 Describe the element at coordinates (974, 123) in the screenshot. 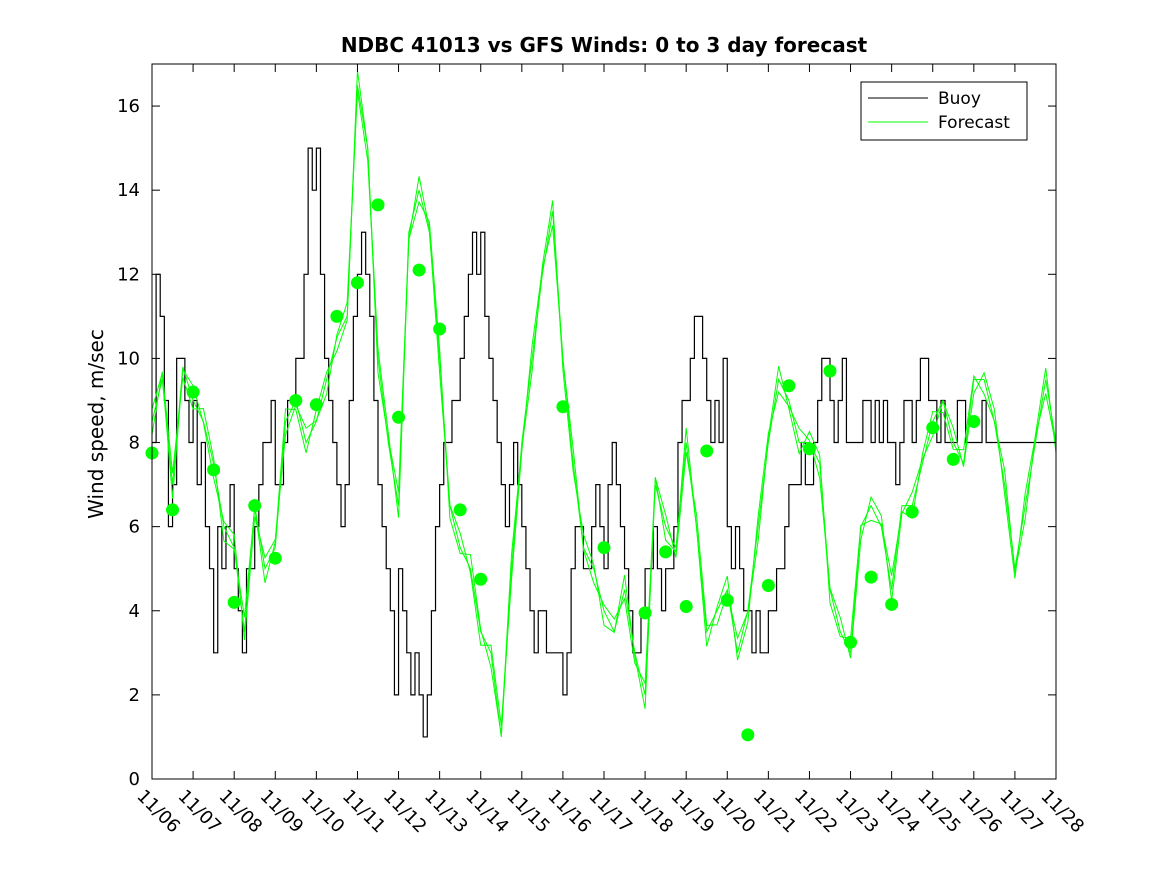

I see `legend-forecast-label: Forecast` at that location.